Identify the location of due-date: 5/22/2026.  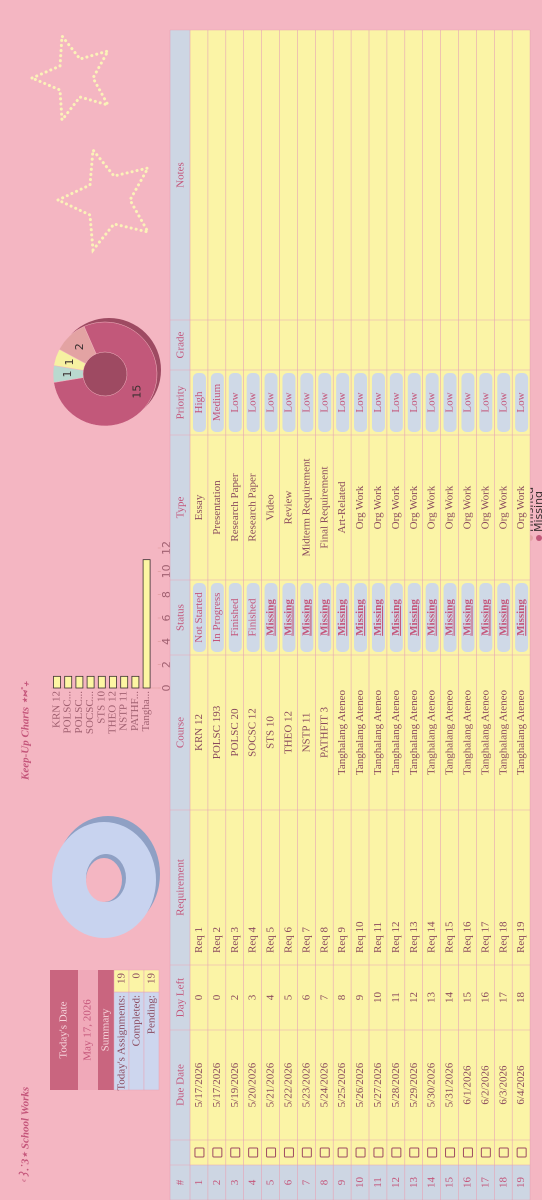
(288, 1084).